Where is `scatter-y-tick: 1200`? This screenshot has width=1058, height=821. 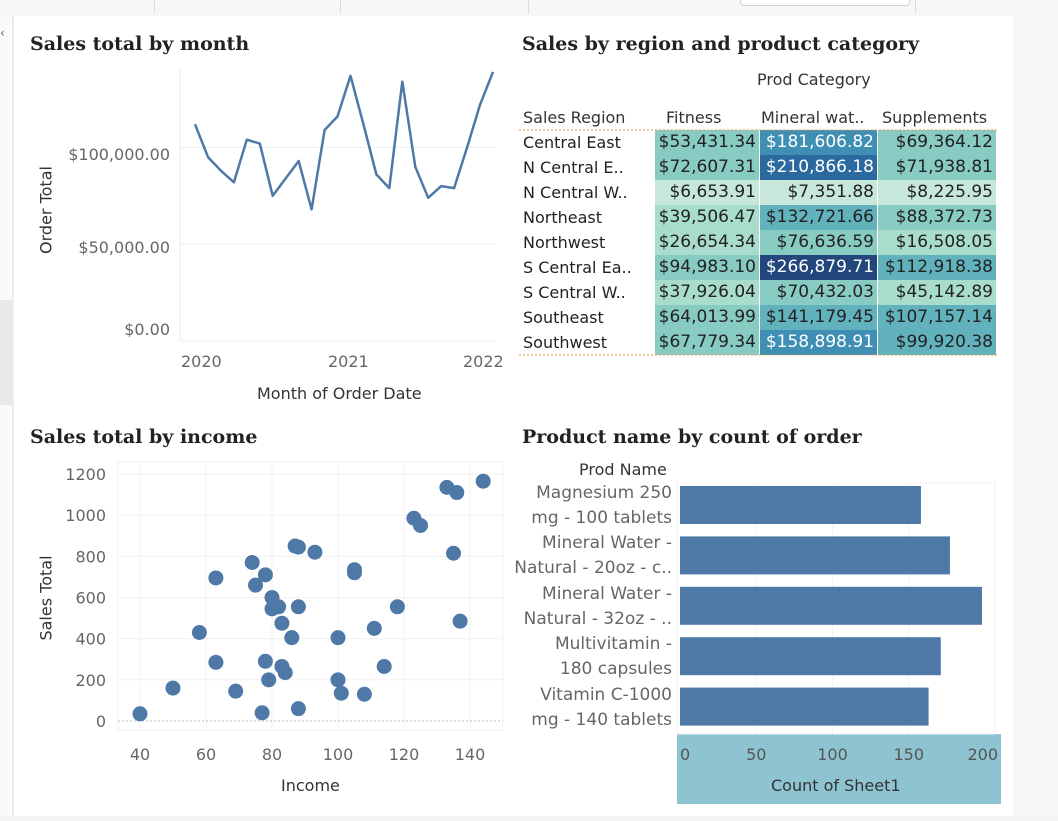 scatter-y-tick: 1200 is located at coordinates (85, 474).